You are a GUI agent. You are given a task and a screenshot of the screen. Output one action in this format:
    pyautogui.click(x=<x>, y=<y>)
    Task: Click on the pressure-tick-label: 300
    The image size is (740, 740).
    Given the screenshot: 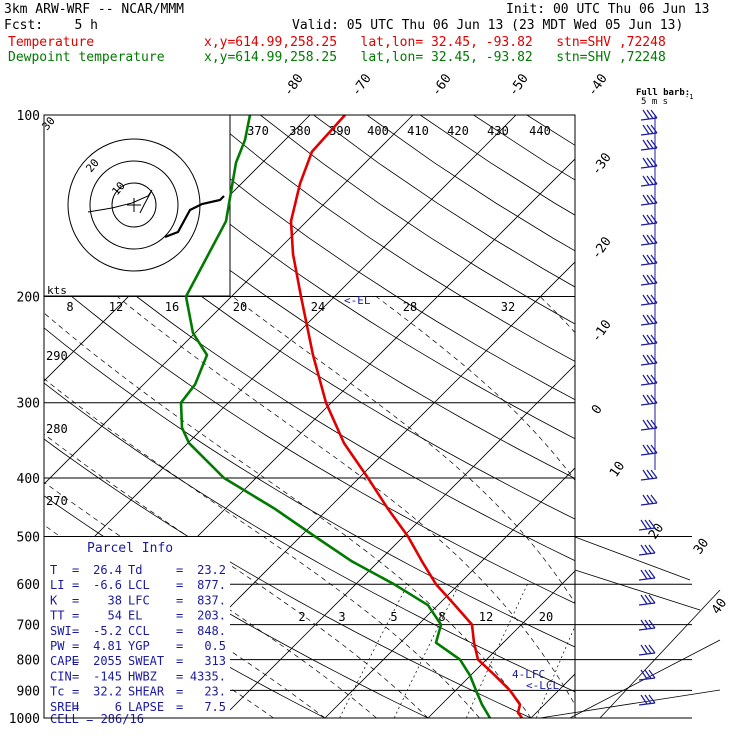 What is the action you would take?
    pyautogui.click(x=28, y=404)
    